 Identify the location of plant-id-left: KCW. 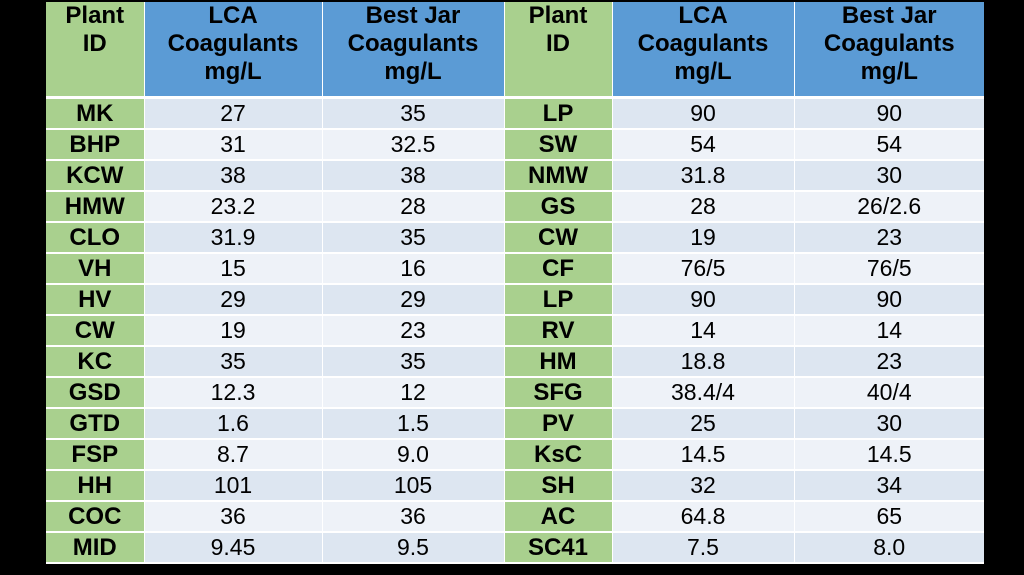
(95, 176).